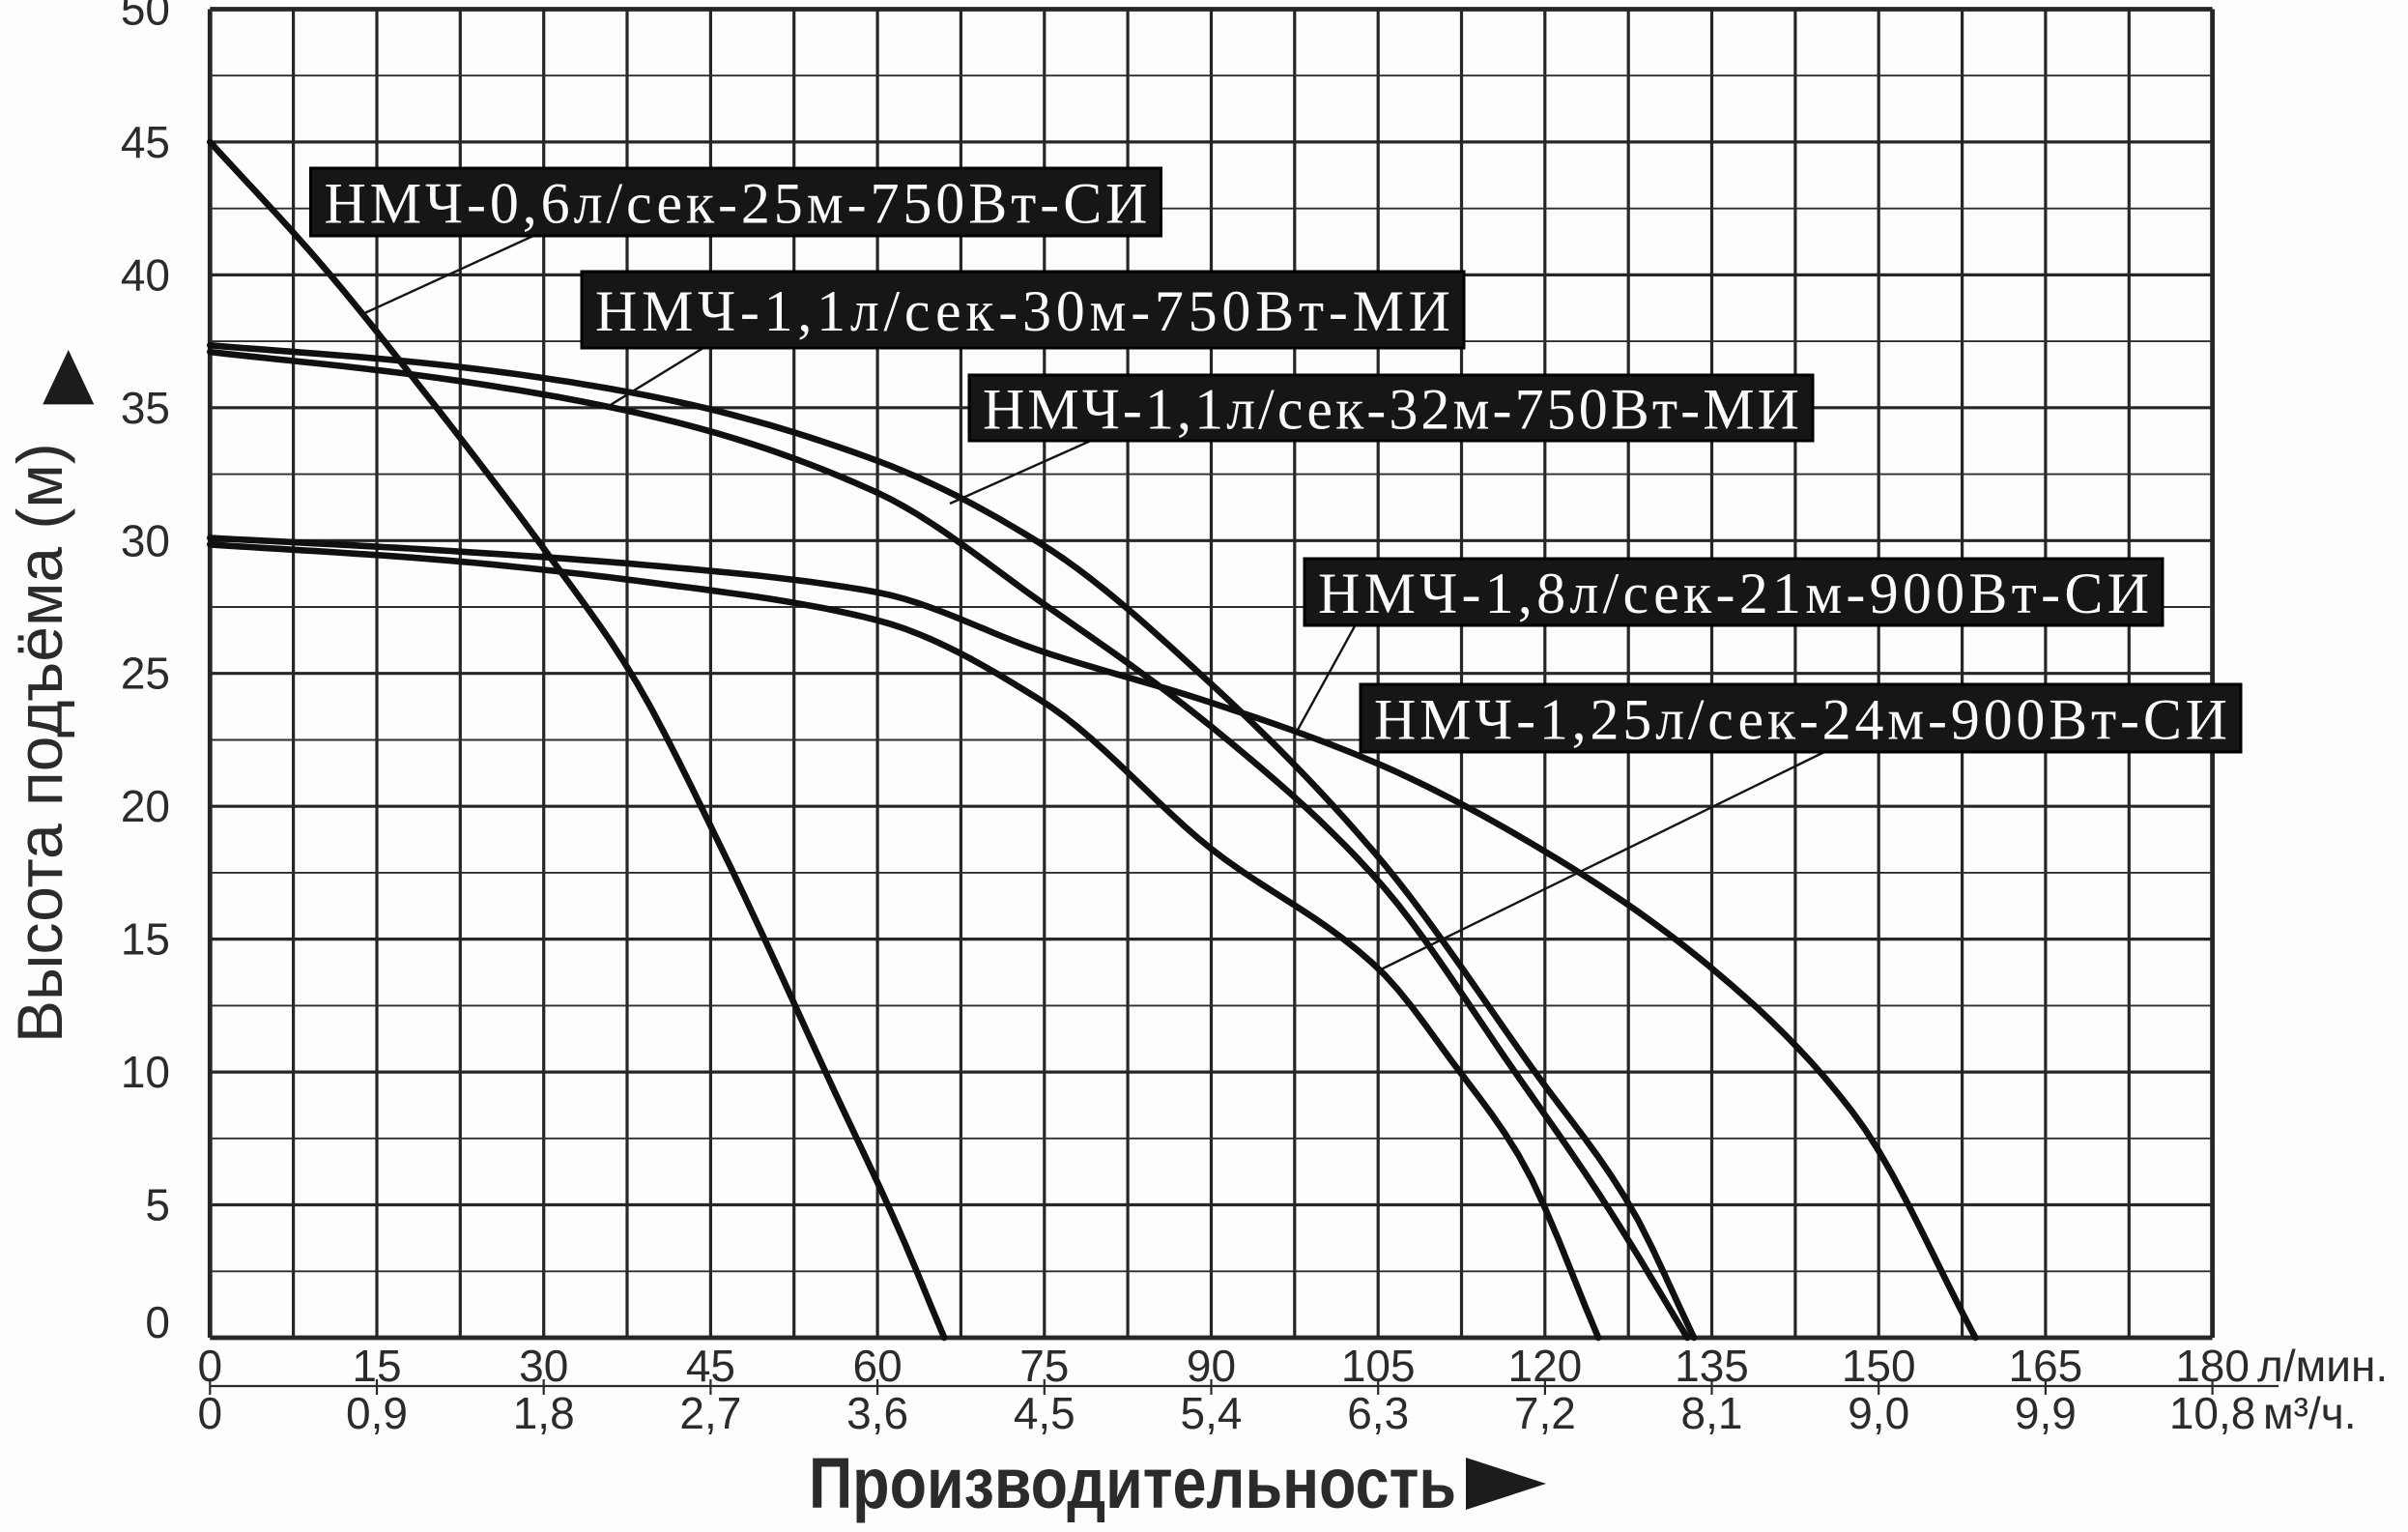 The height and width of the screenshot is (1532, 2408). I want to click on svg-text: 20, so click(146, 806).